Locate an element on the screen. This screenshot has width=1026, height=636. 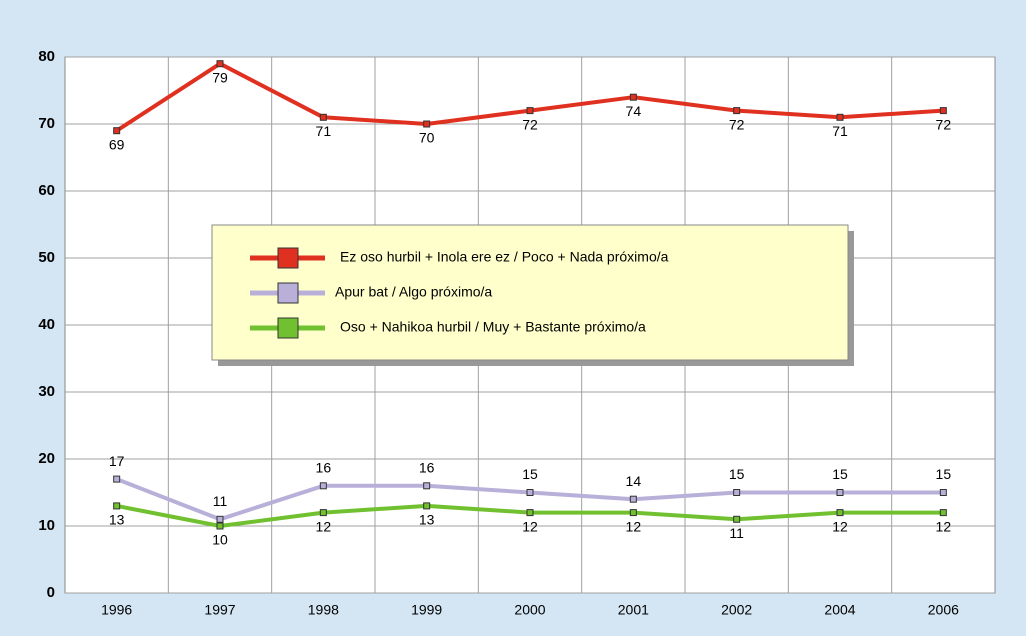
data-label: 14 is located at coordinates (634, 481).